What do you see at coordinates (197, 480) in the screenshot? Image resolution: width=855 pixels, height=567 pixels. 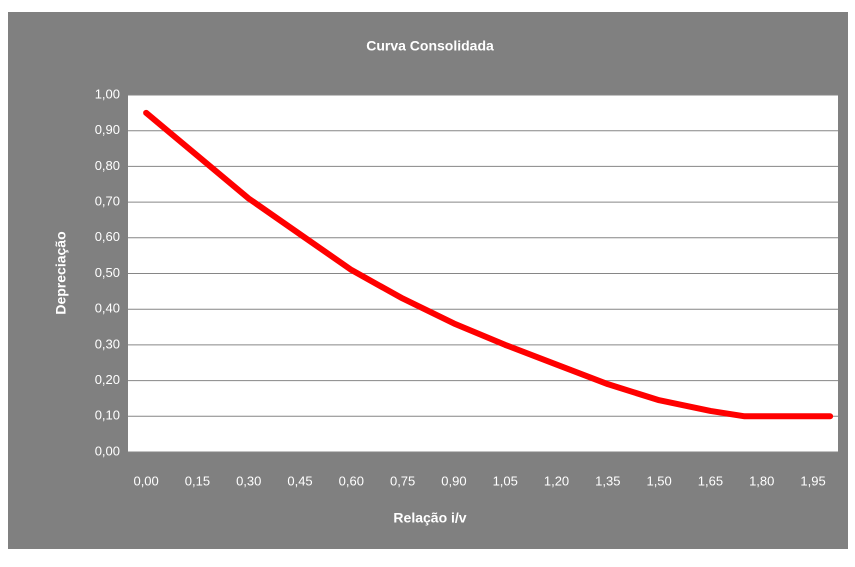 I see `x-tick-label: 0,15` at bounding box center [197, 480].